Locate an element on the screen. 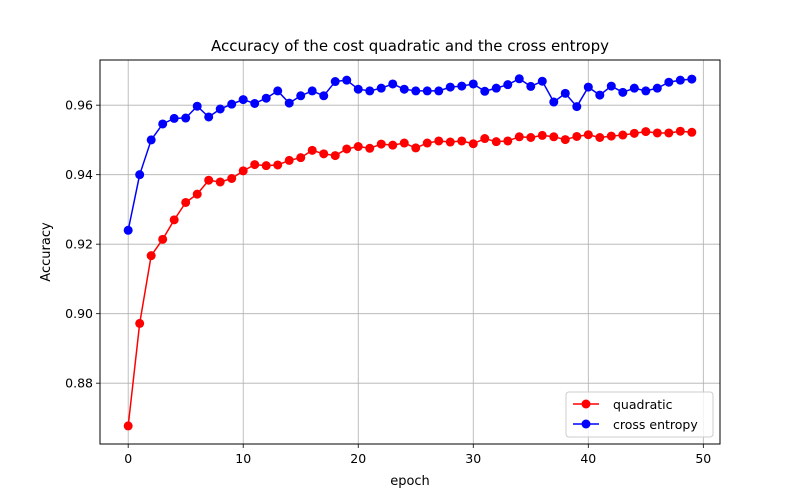  legend-marker-quadratic is located at coordinates (586, 404).